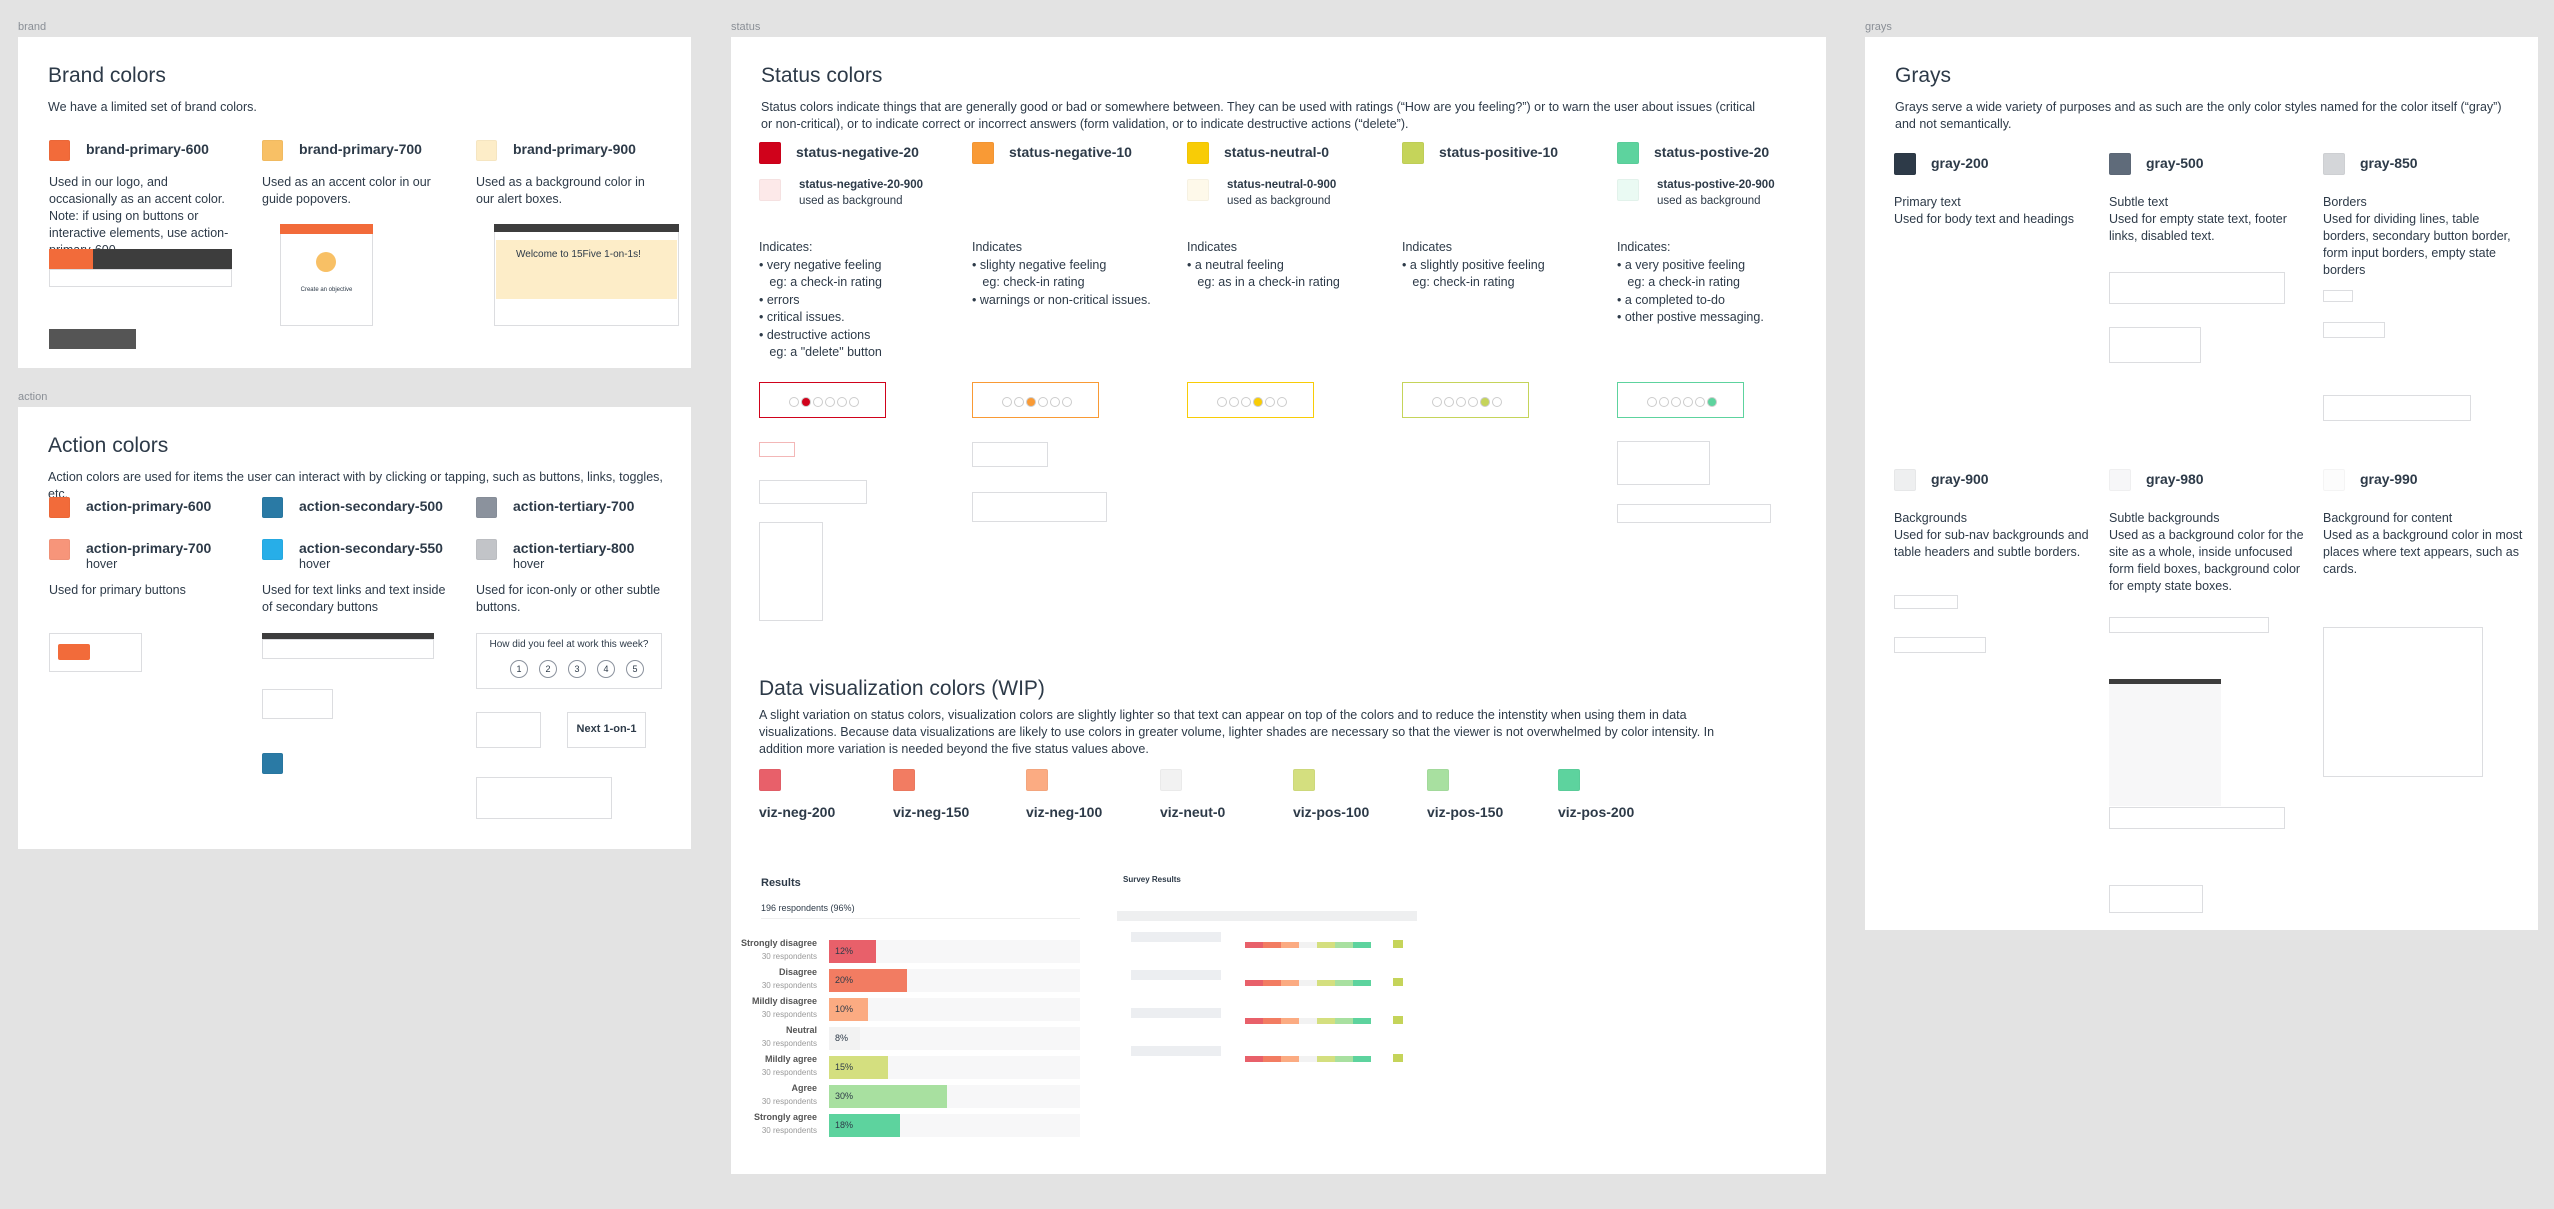 The width and height of the screenshot is (2554, 1209). I want to click on heading: Backgrounds, so click(1930, 518).